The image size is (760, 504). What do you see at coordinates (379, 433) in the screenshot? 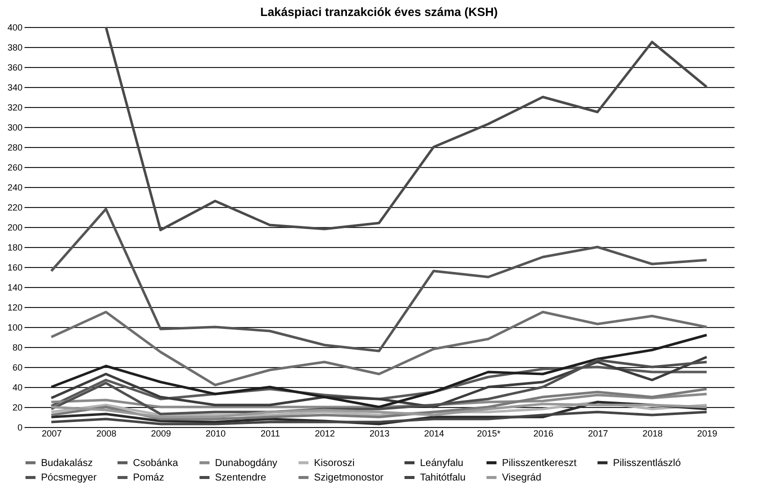
I see `x-tick-label: 2013` at bounding box center [379, 433].